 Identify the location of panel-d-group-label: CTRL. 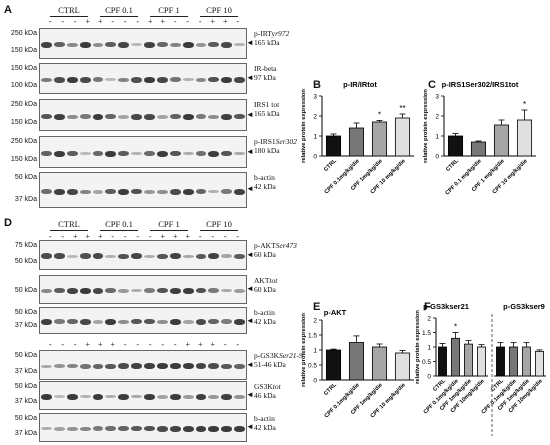
(69, 224).